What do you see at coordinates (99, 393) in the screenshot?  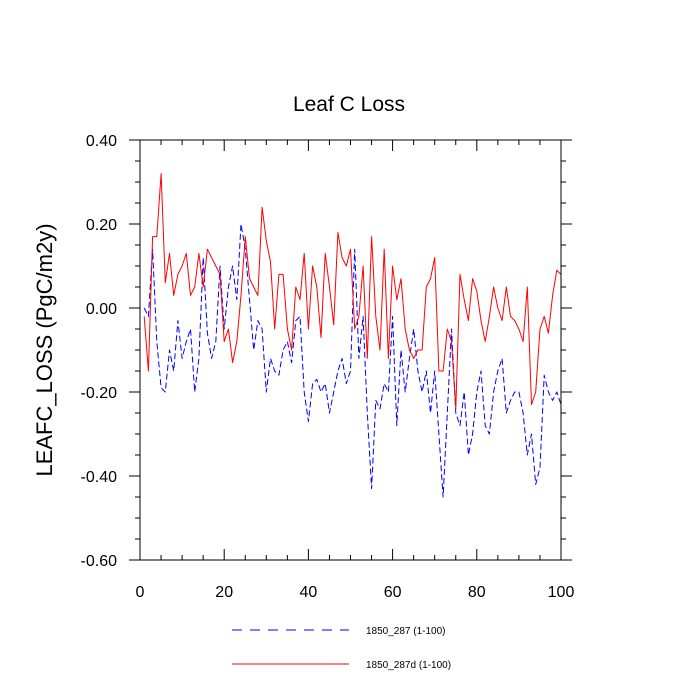 I see `y-tick-label: -0.20` at bounding box center [99, 393].